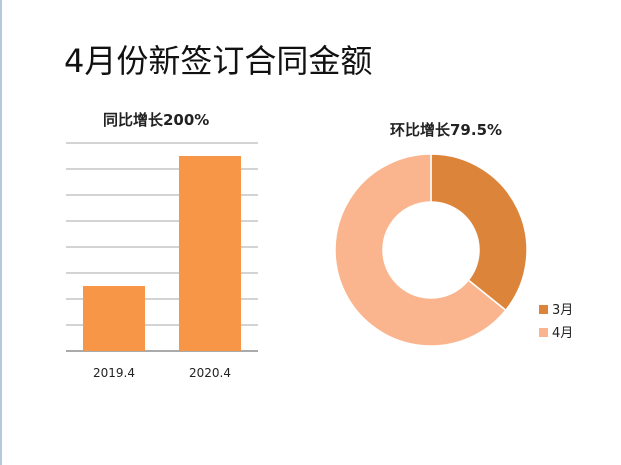 This screenshot has width=621, height=465. What do you see at coordinates (562, 333) in the screenshot?
I see `legend-label-1: 4月` at bounding box center [562, 333].